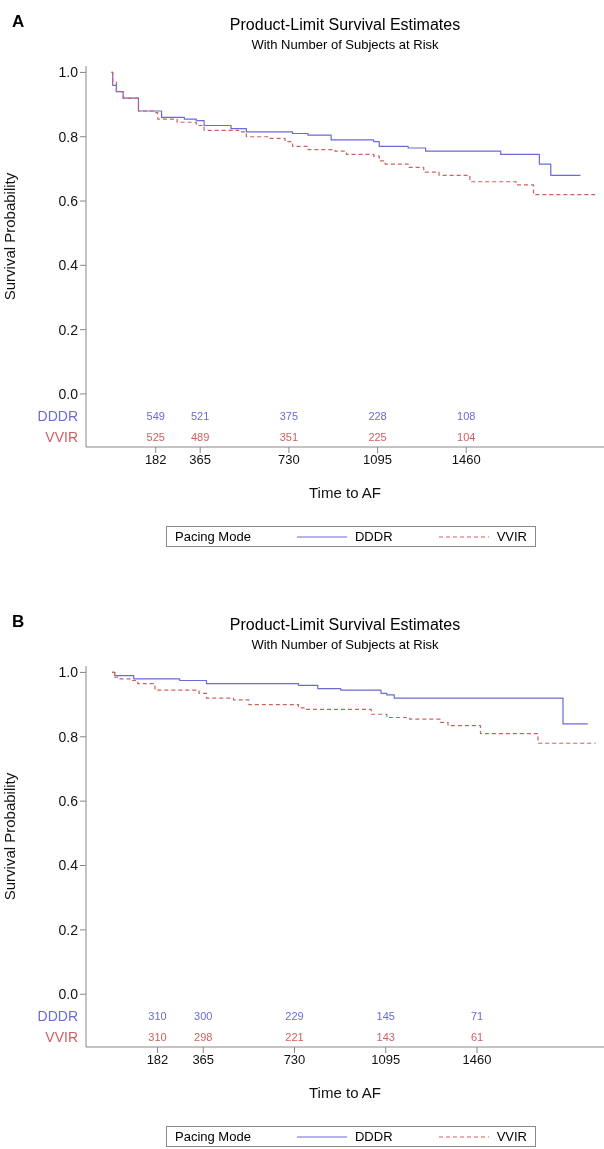  Describe the element at coordinates (203, 1036) in the screenshot. I see `annotation: 298` at that location.